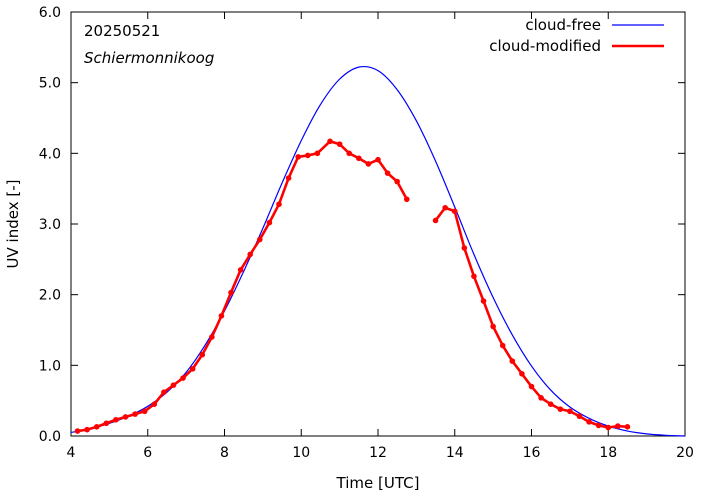 The width and height of the screenshot is (702, 497). Describe the element at coordinates (531, 317) in the screenshot. I see `series-line-cloud-modified` at that location.